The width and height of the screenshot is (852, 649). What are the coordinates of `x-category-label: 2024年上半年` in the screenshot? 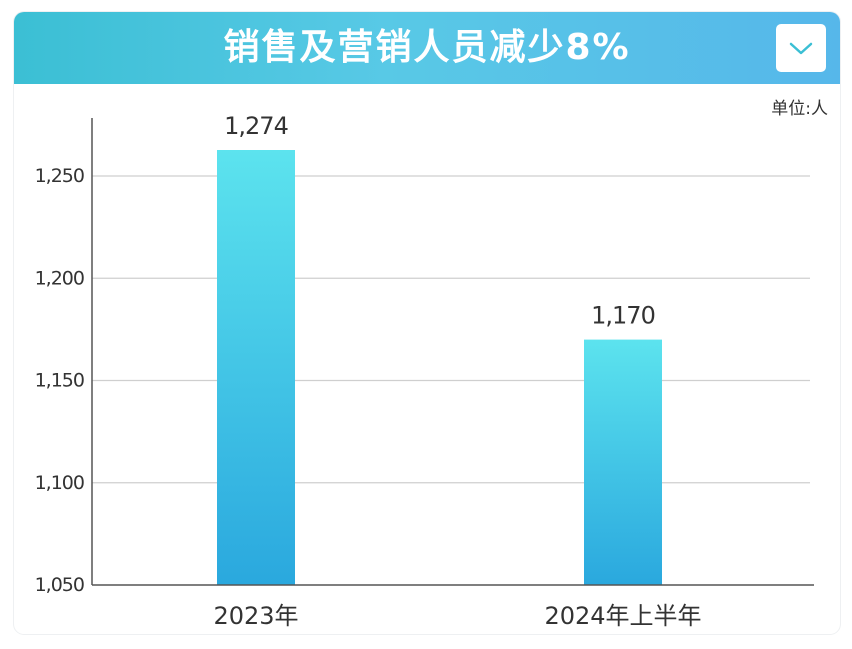 It's located at (622, 616).